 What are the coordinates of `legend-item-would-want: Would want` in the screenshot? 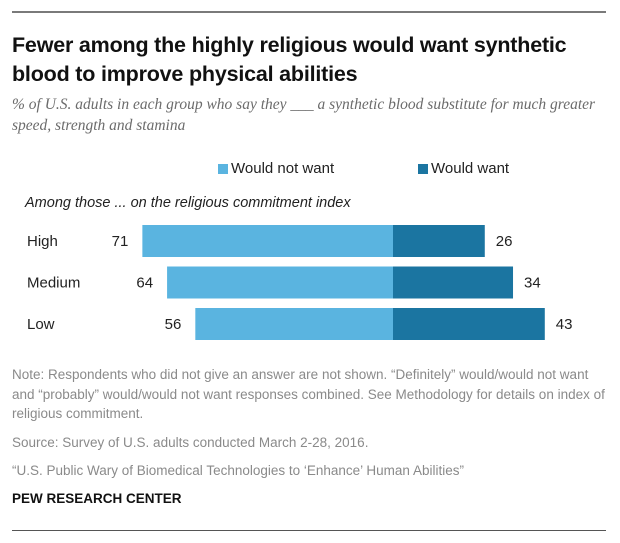 It's located at (463, 168).